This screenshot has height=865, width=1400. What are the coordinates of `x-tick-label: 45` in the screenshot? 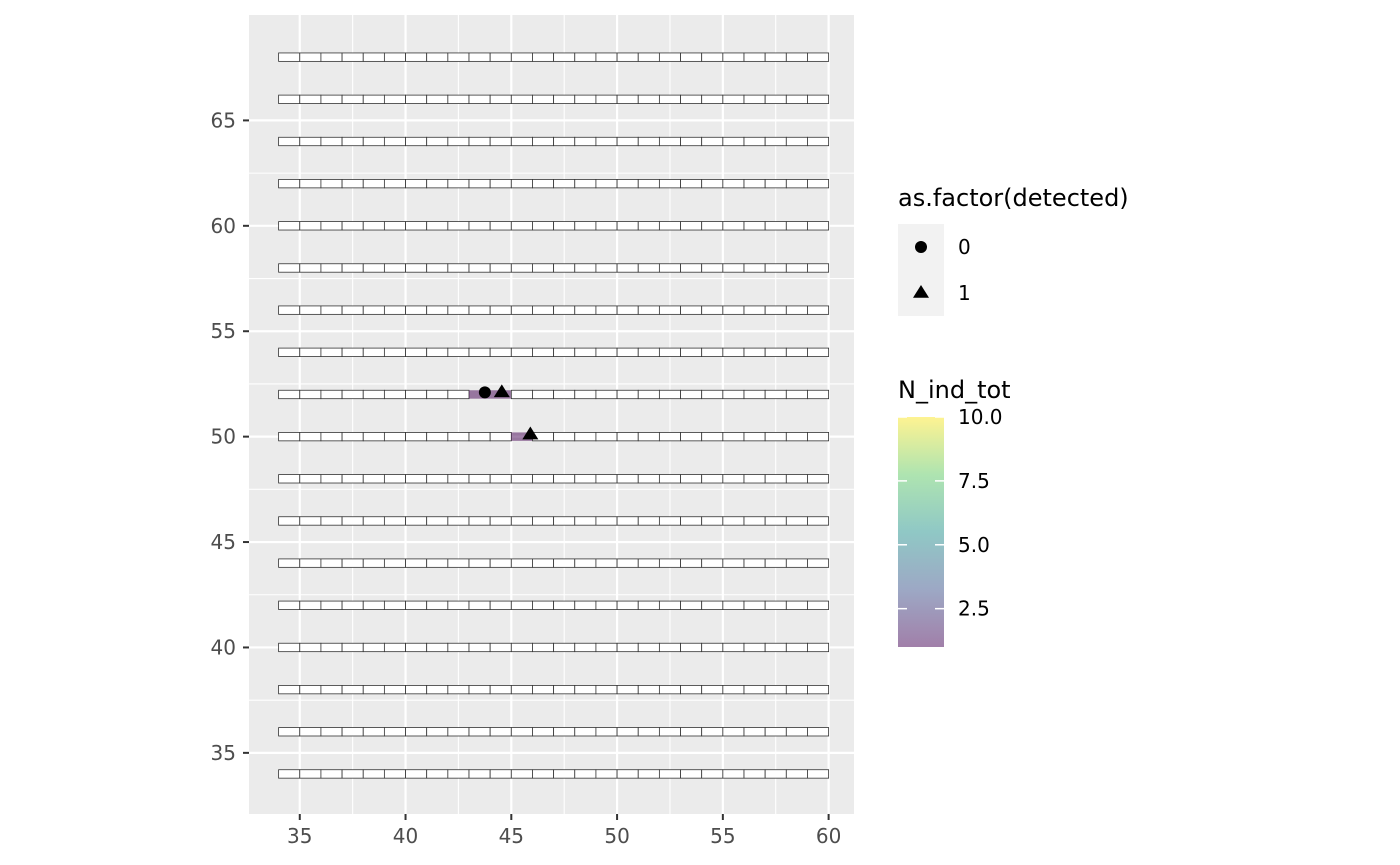 It's located at (511, 836).